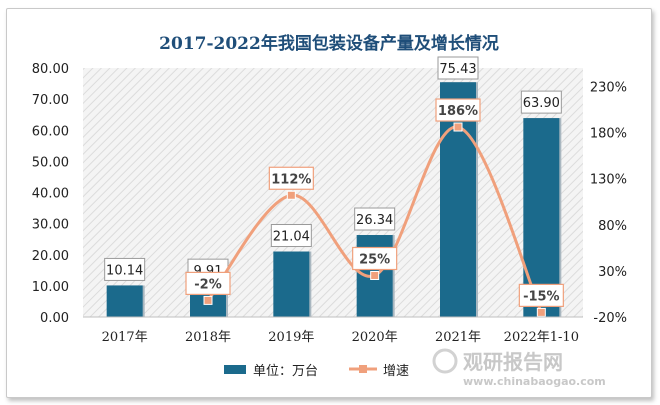 The image size is (660, 405). What do you see at coordinates (340, 337) in the screenshot?
I see `category-axis: 2017年 2018年 2019年 2020年 2021年 2022年1-10` at bounding box center [340, 337].